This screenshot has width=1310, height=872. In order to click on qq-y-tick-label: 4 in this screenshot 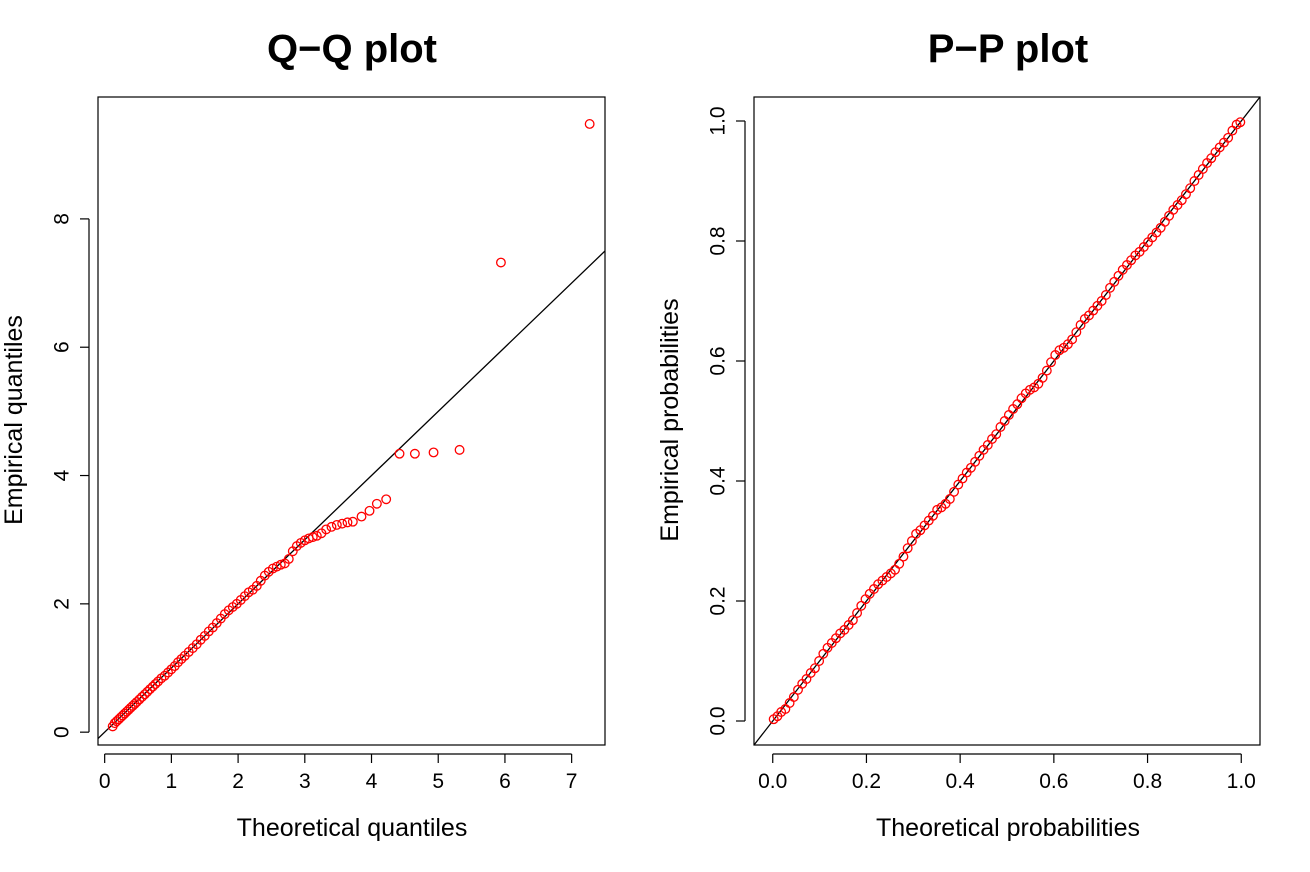, I will do `click(62, 475)`.